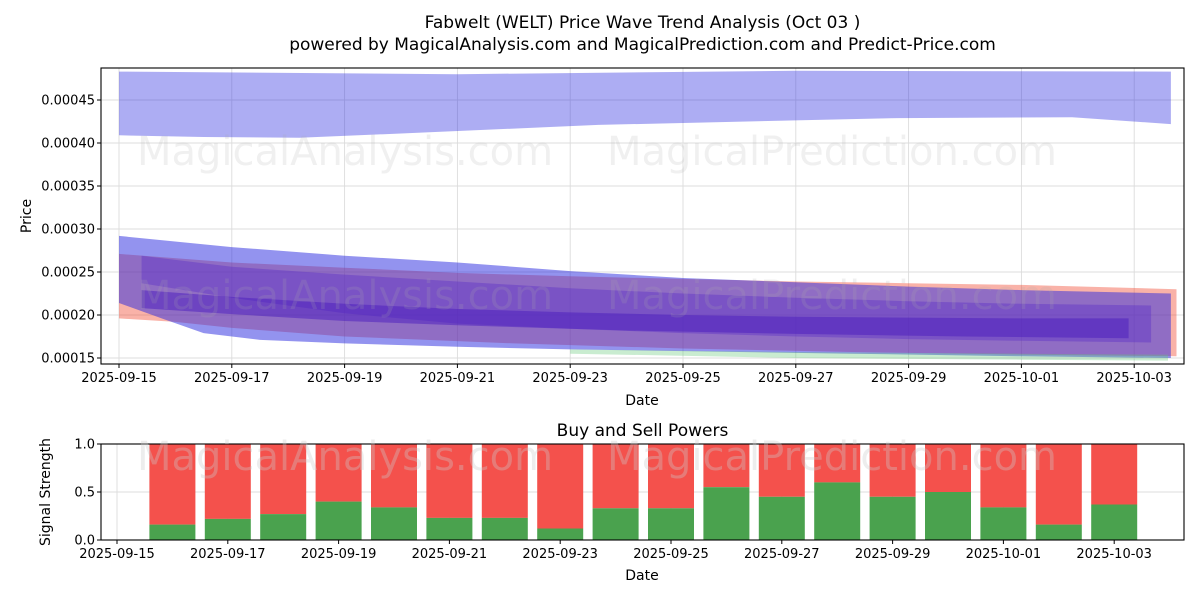 This screenshot has width=1200, height=600. What do you see at coordinates (642, 576) in the screenshot?
I see `bottom-date-axis-label: Date` at bounding box center [642, 576].